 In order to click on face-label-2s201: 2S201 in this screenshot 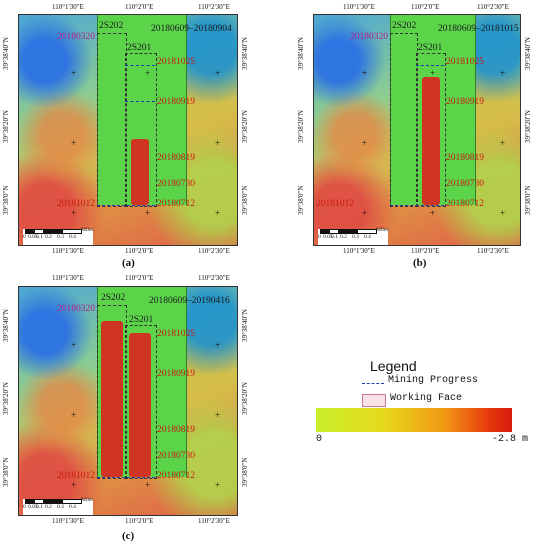, I will do `click(139, 48)`.